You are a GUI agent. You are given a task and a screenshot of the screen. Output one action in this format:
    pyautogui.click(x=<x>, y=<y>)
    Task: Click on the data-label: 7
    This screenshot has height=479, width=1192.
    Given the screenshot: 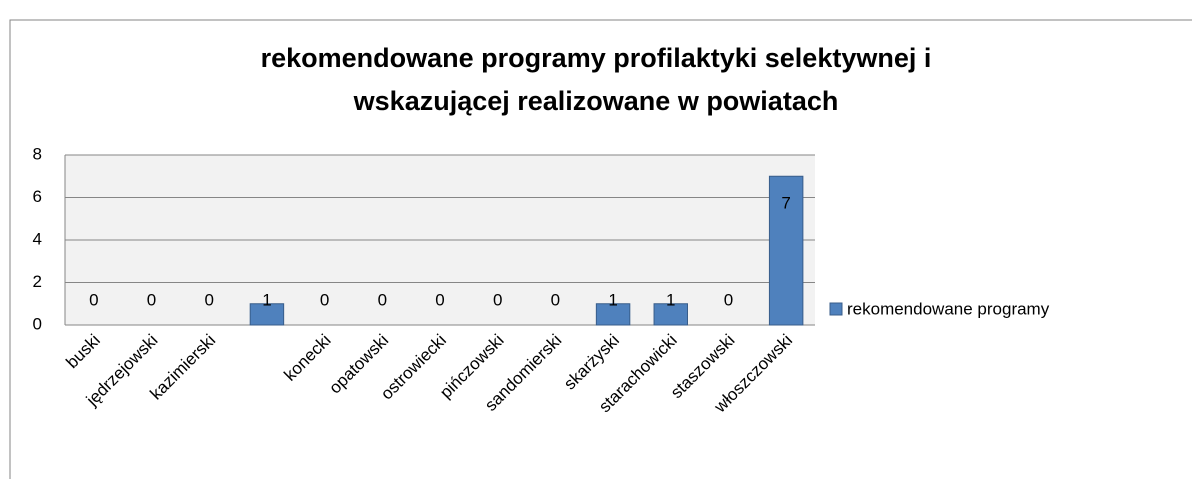 What is the action you would take?
    pyautogui.click(x=785, y=203)
    